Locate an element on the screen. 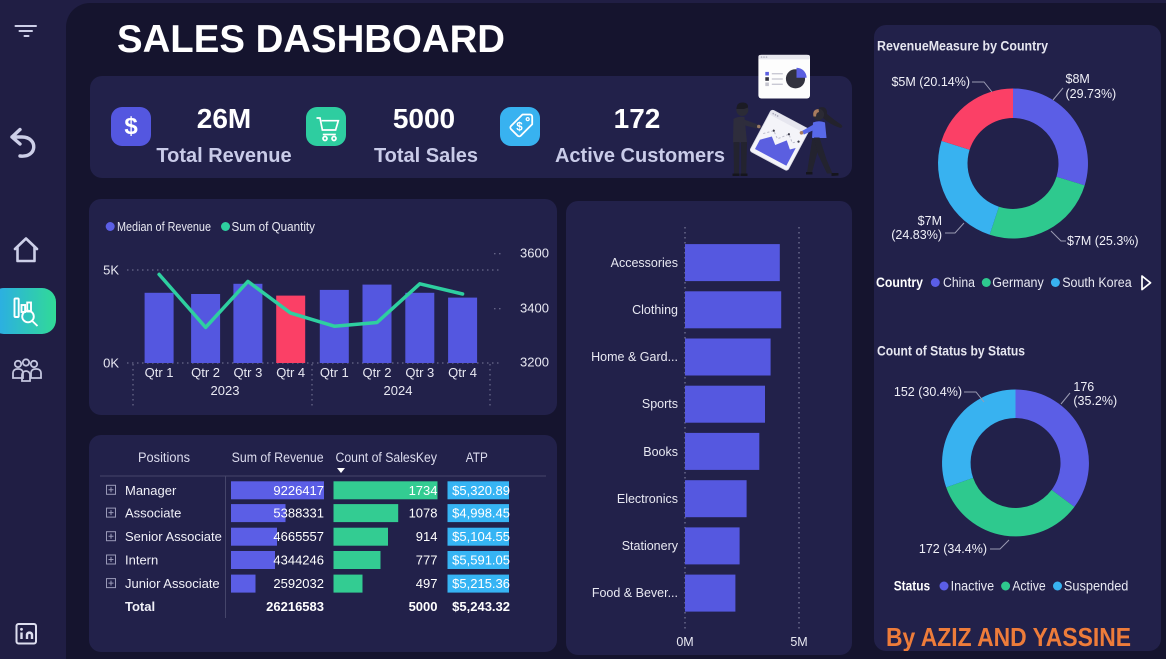 The width and height of the screenshot is (1166, 659). svg-text: Active is located at coordinates (1028, 586).